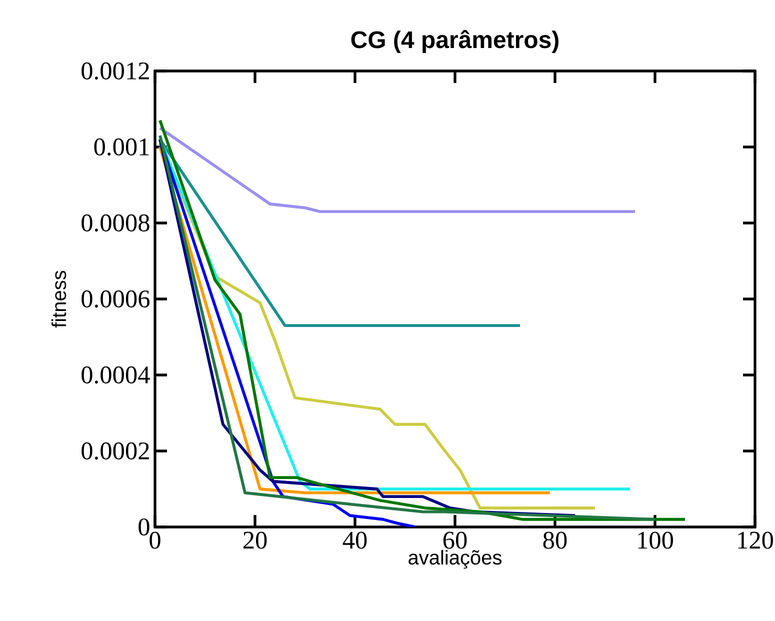 The width and height of the screenshot is (775, 621). What do you see at coordinates (115, 71) in the screenshot?
I see `y-tick-label: 0.0012` at bounding box center [115, 71].